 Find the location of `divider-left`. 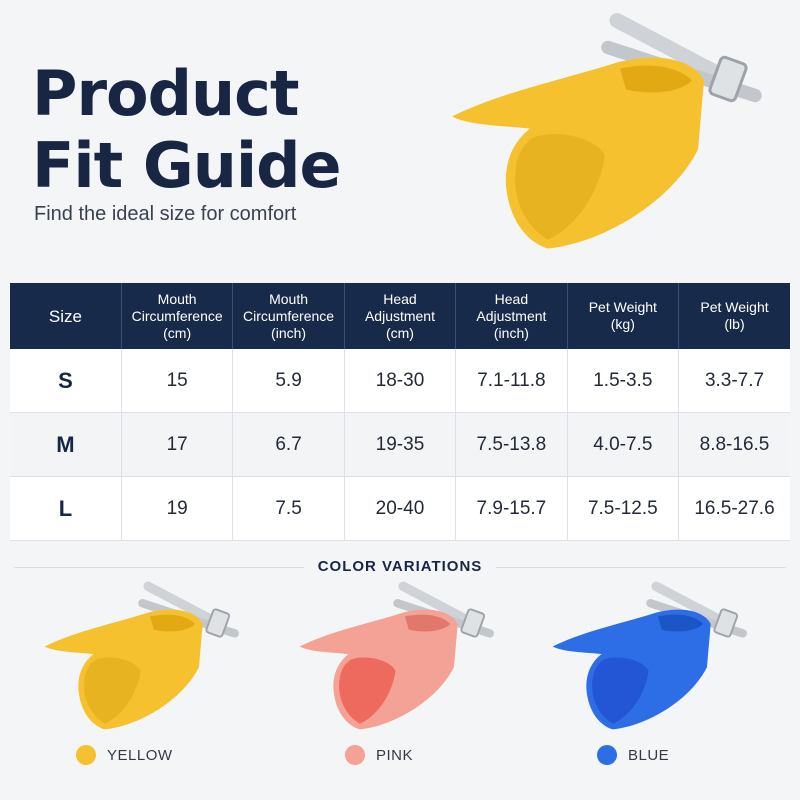

divider-left is located at coordinates (159, 567).